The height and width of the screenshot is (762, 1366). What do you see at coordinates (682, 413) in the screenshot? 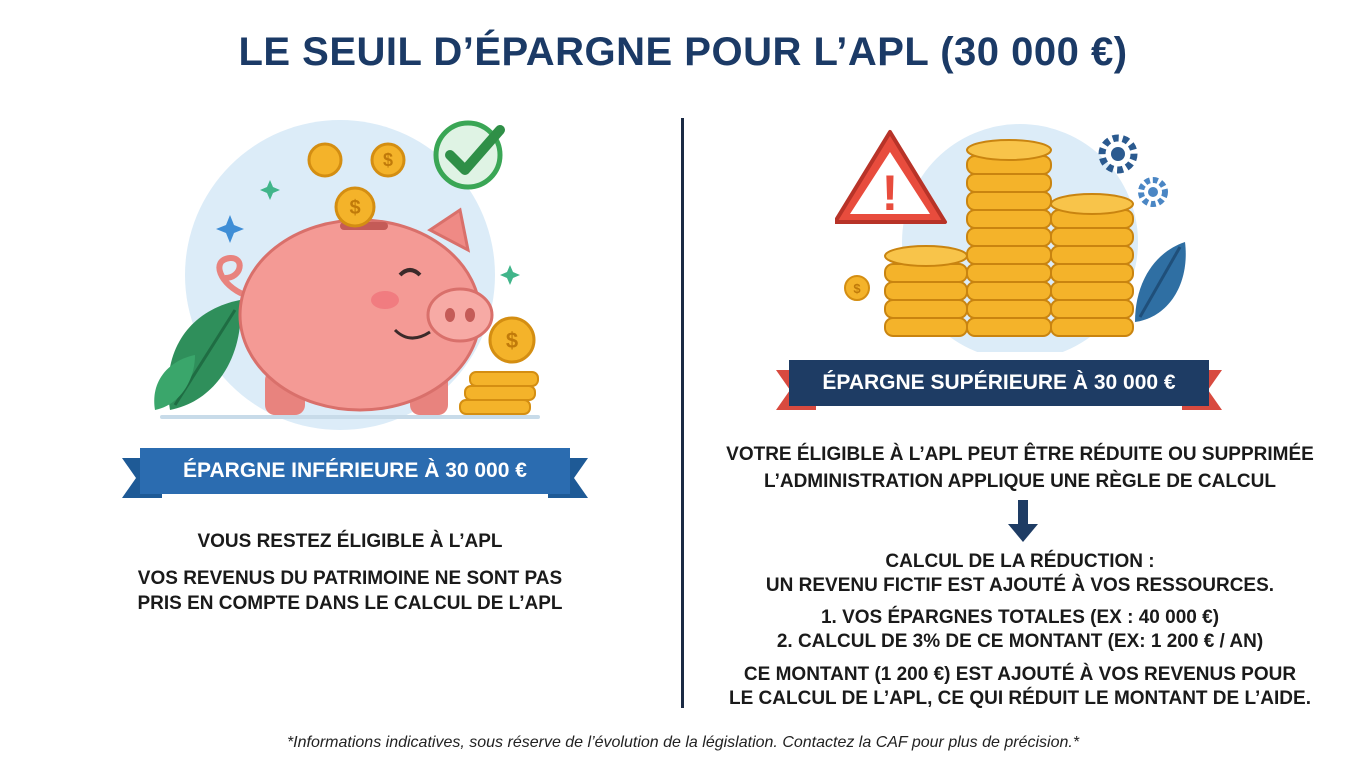
I see `column-divider` at bounding box center [682, 413].